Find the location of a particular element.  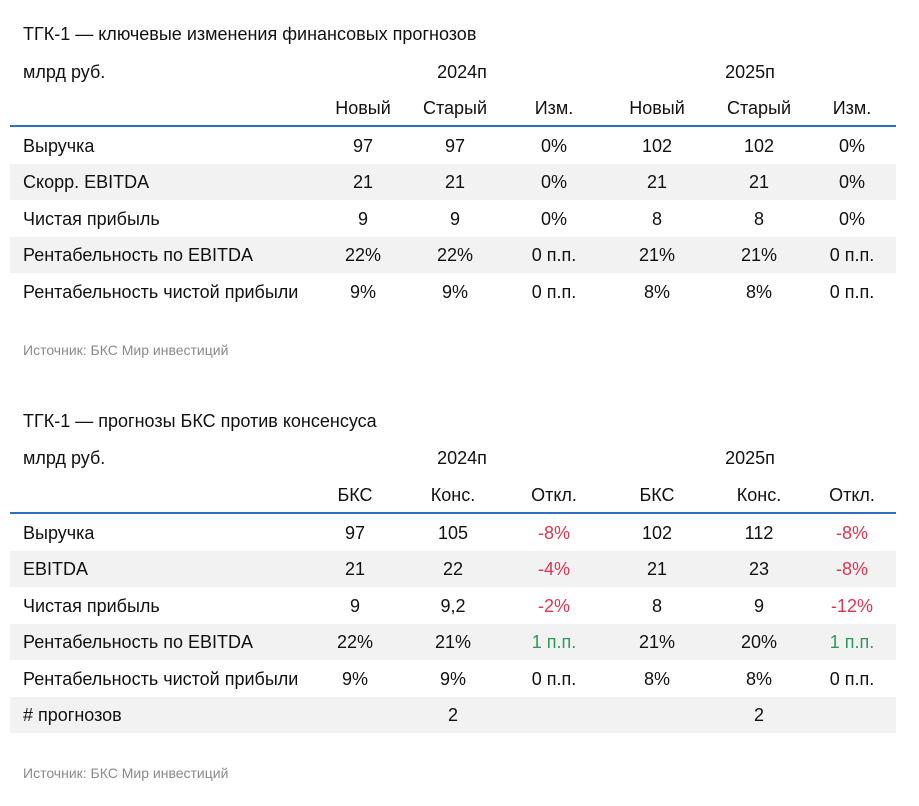

row-label: Скорр. EBITDA is located at coordinates (86, 182).